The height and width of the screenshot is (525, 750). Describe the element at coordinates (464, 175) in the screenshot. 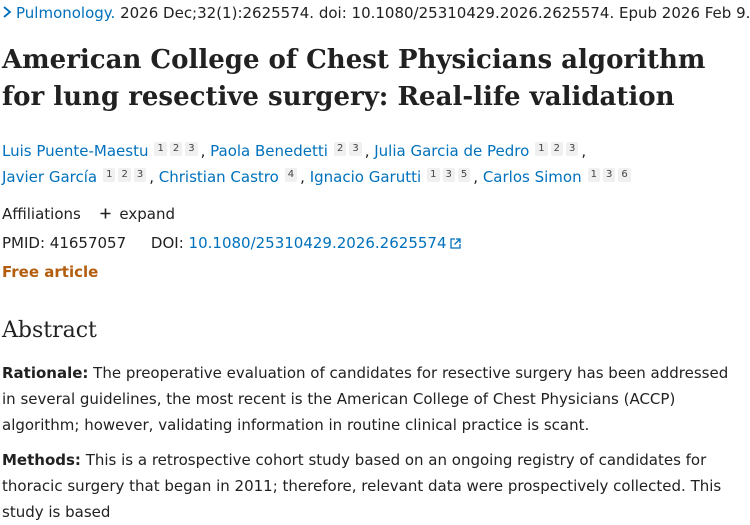

I see `affiliation-number: 5` at that location.